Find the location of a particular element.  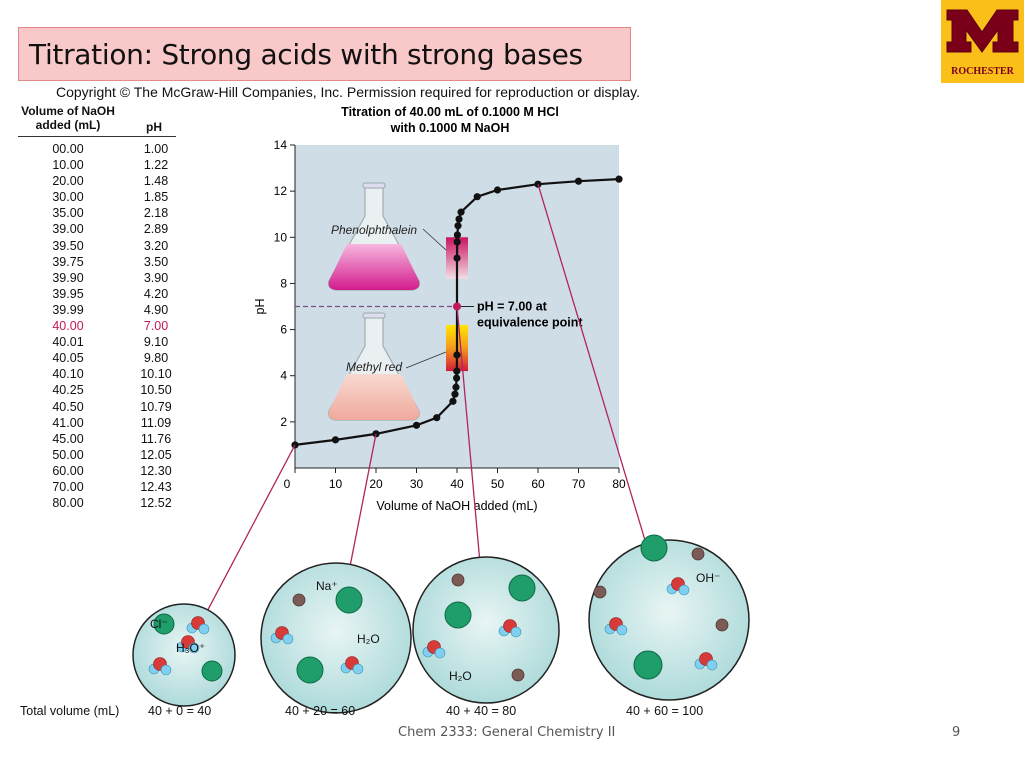

molecule-label: OH⁻ is located at coordinates (708, 578).